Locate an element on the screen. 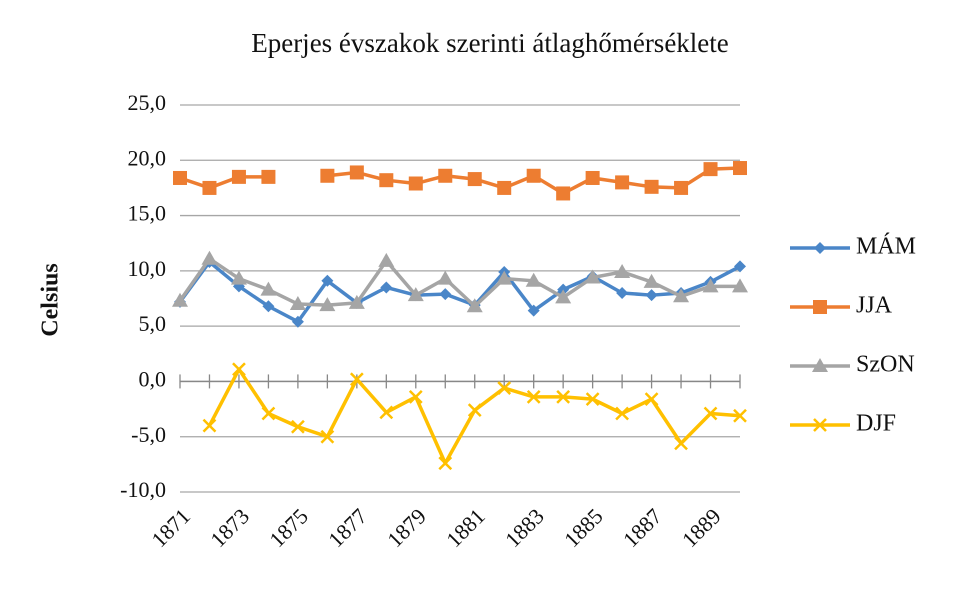  x-tick-label: 1877 is located at coordinates (347, 527).